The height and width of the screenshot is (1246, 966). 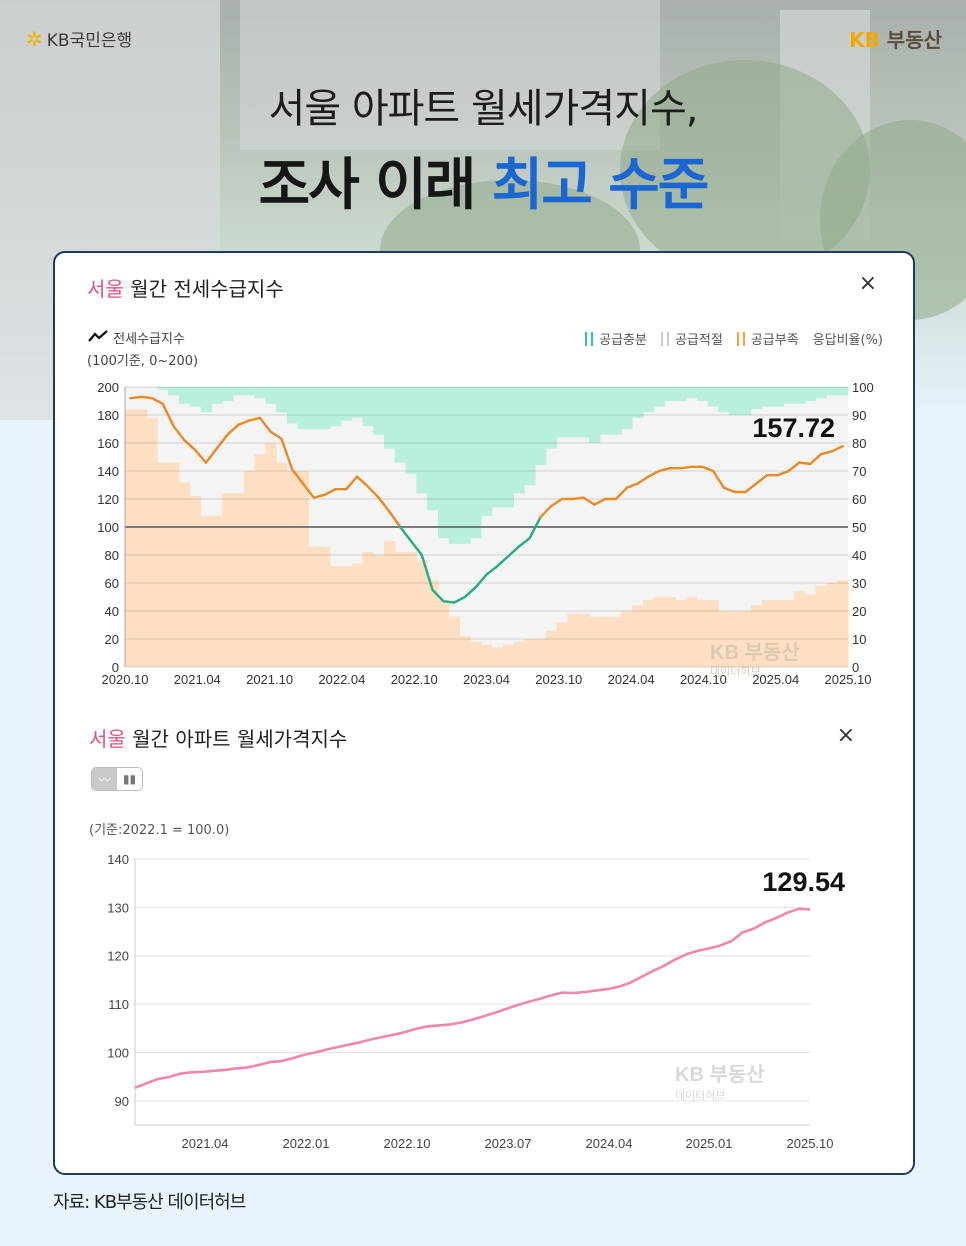 I want to click on kb-realestate-logo: KB 부동산, so click(x=895, y=38).